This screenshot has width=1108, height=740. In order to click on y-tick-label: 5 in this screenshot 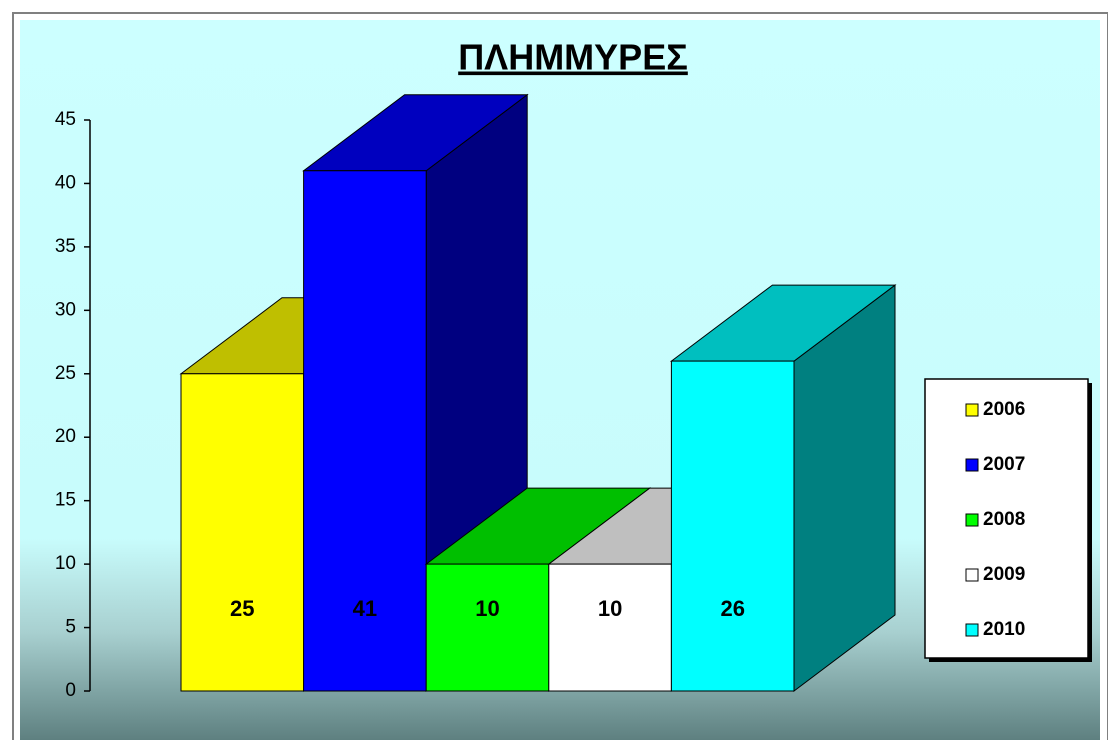, I will do `click(70, 627)`.